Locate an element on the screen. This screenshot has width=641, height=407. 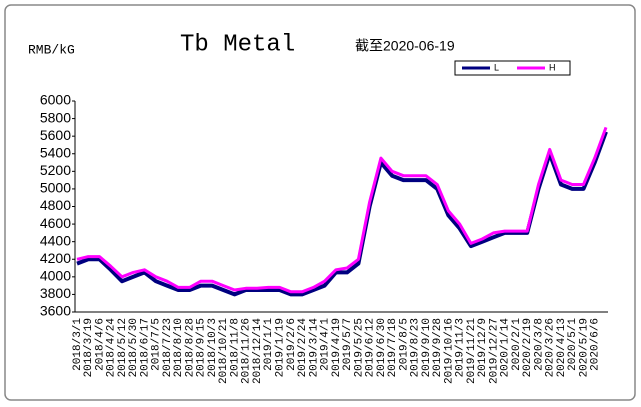
x-tick-label: 2020/2/19 is located at coordinates (528, 347).